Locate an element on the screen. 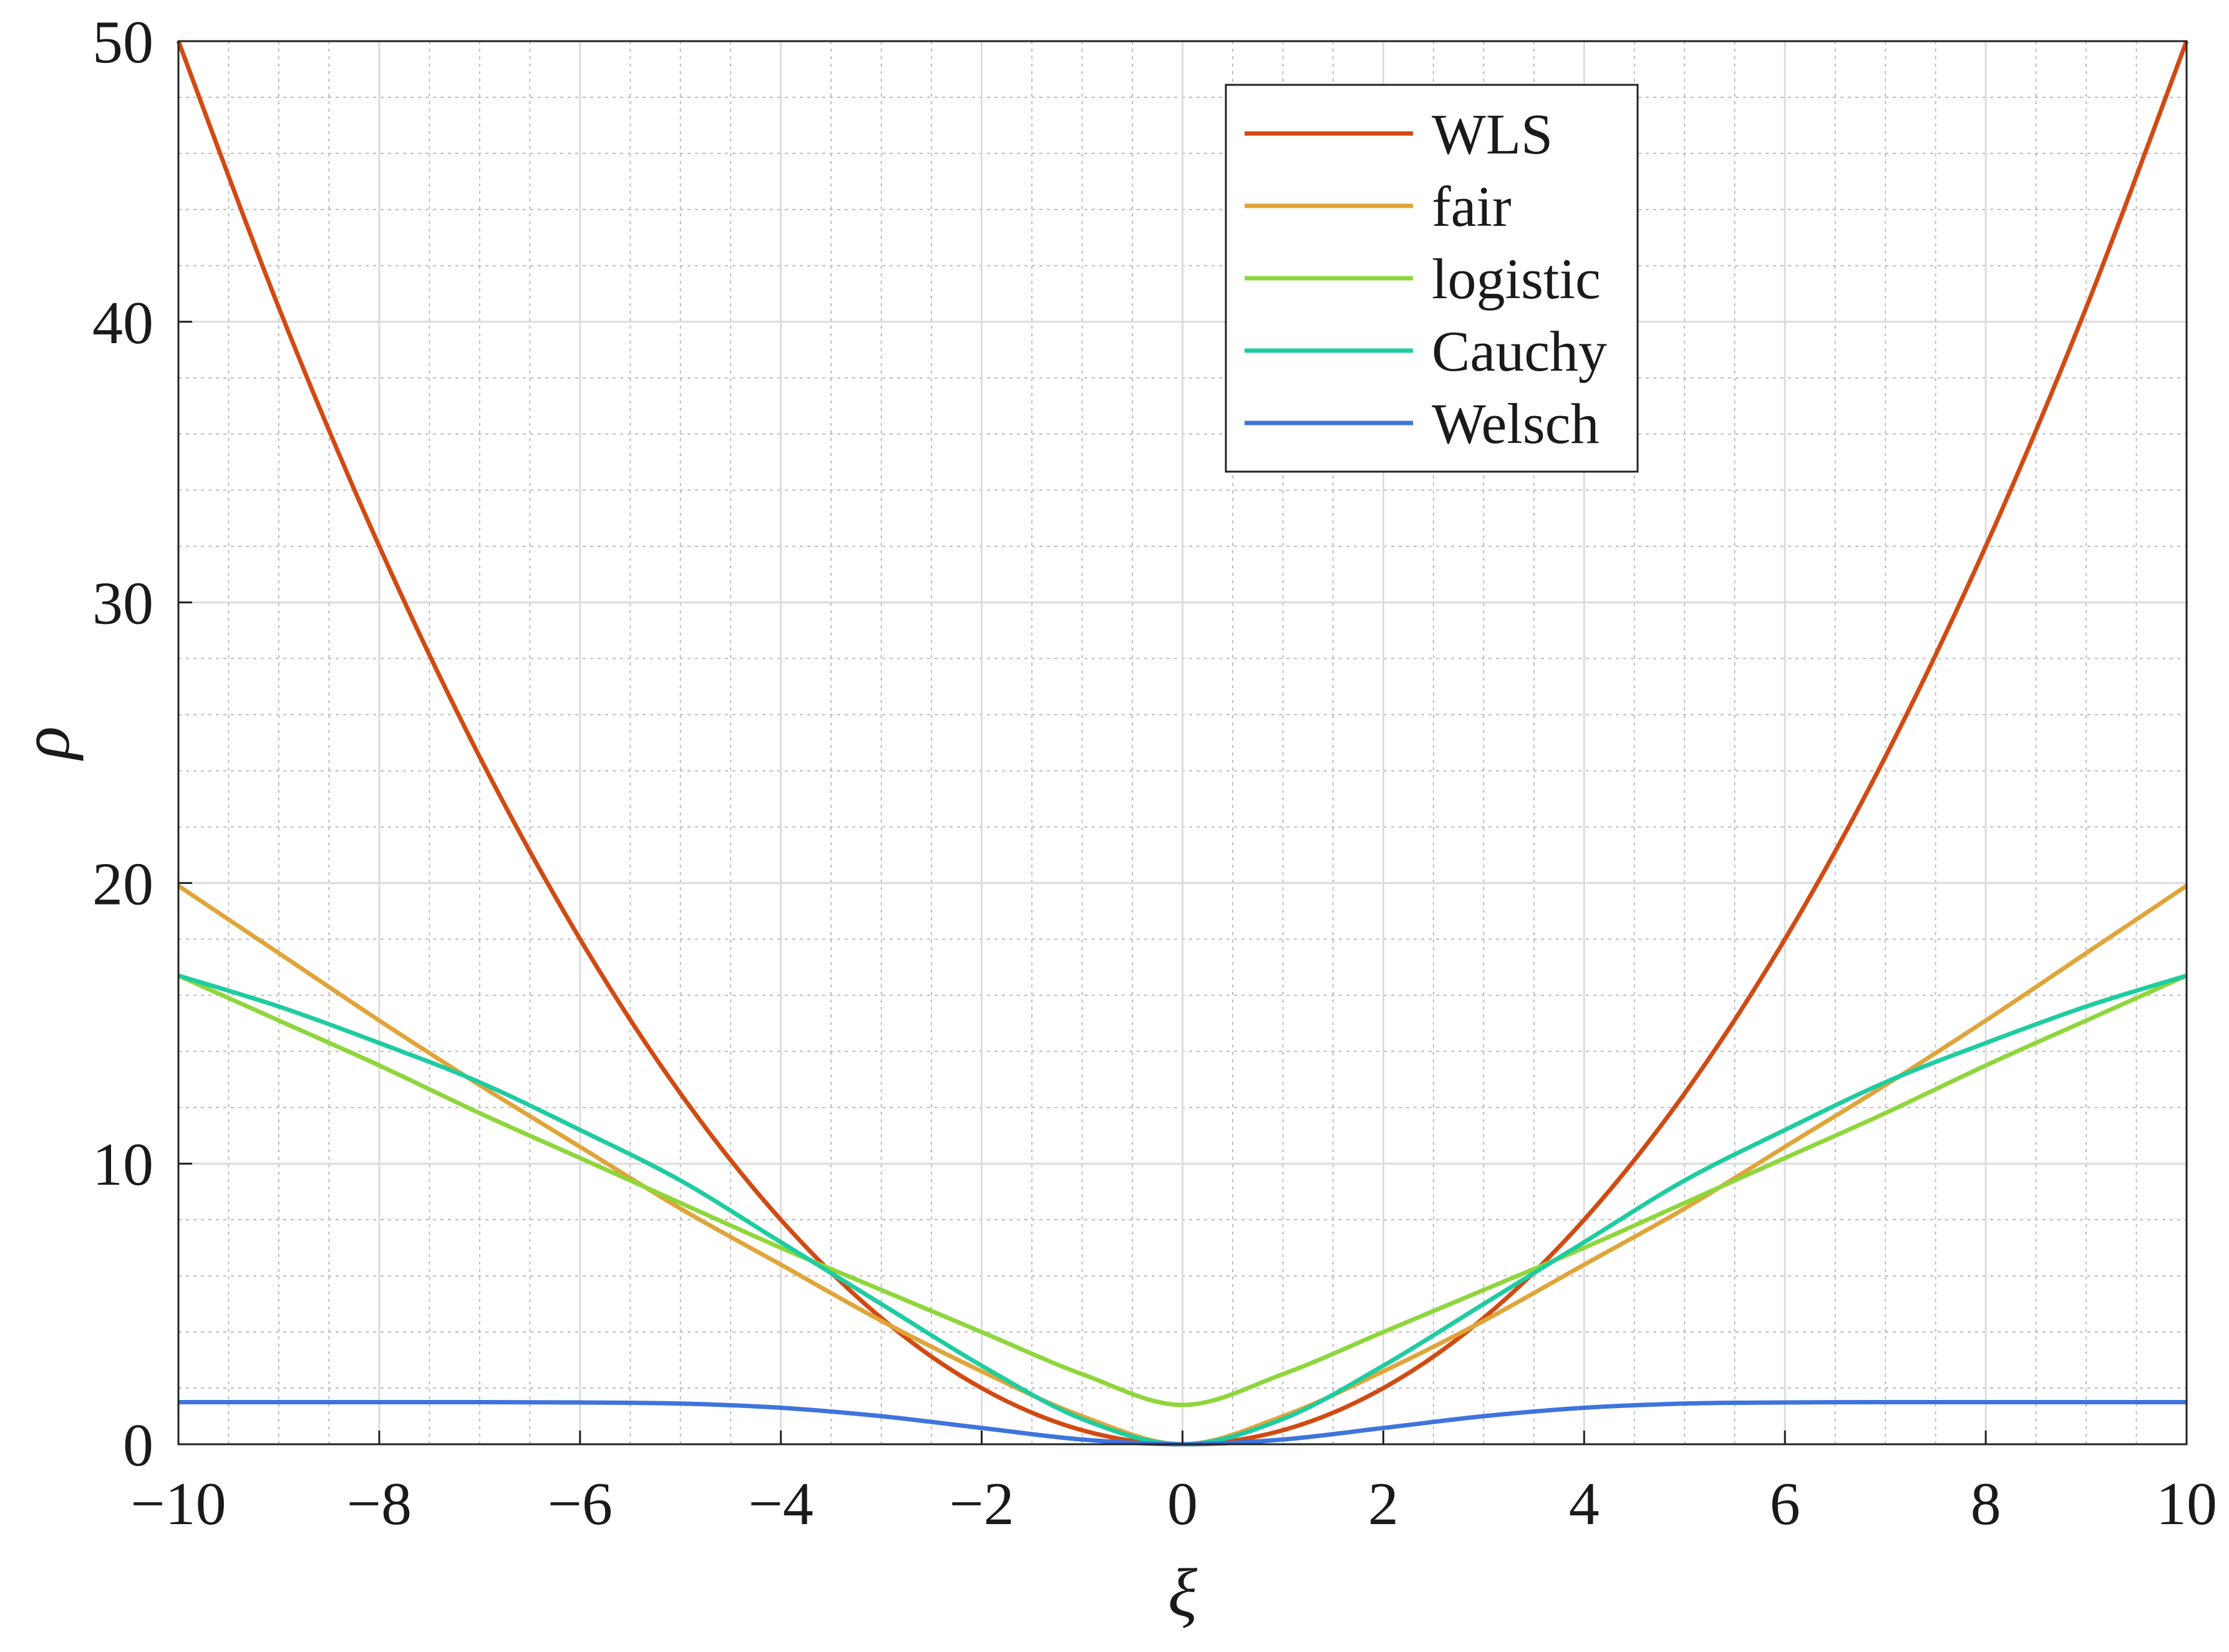 The width and height of the screenshot is (2229, 1652). x-axis-label: ξ is located at coordinates (1183, 1593).